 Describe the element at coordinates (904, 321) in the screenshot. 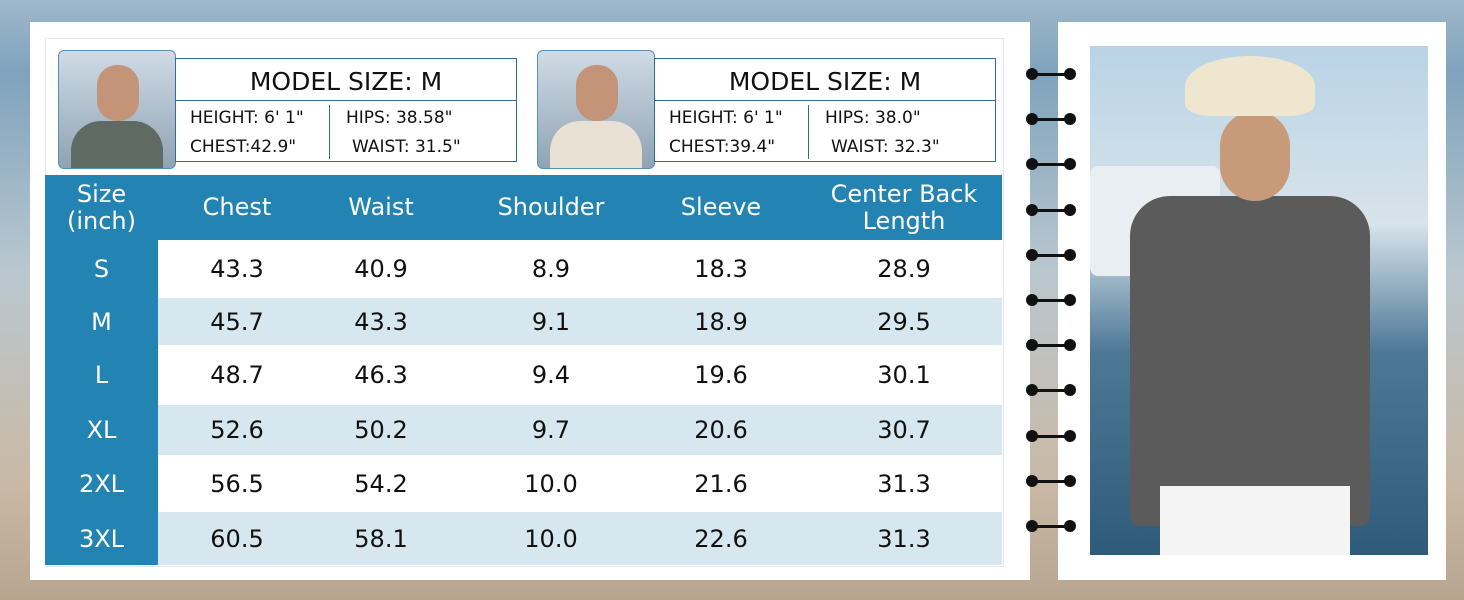

I see `table-cell: 29.5` at that location.